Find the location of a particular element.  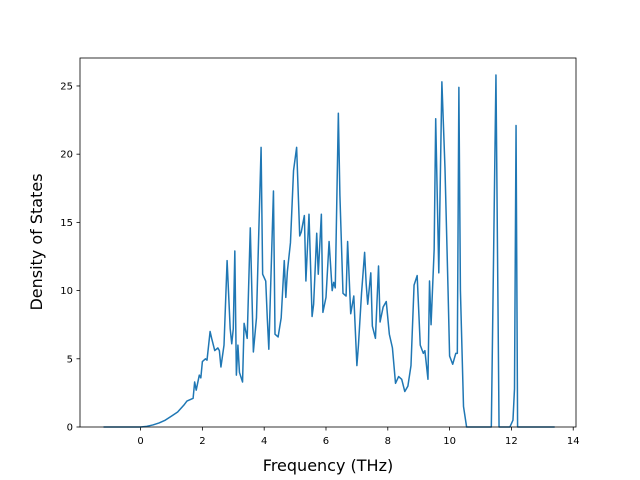

x-tick-label: 10 is located at coordinates (449, 441).